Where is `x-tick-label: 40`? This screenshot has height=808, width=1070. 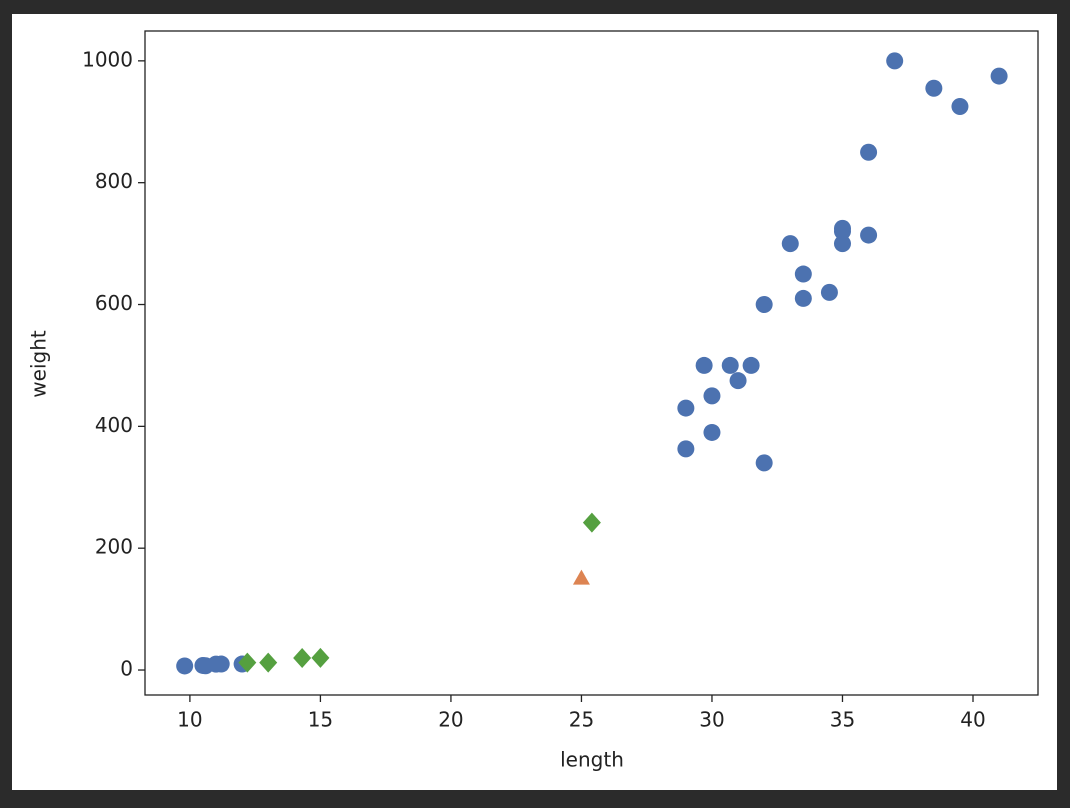 x-tick-label: 40 is located at coordinates (972, 720).